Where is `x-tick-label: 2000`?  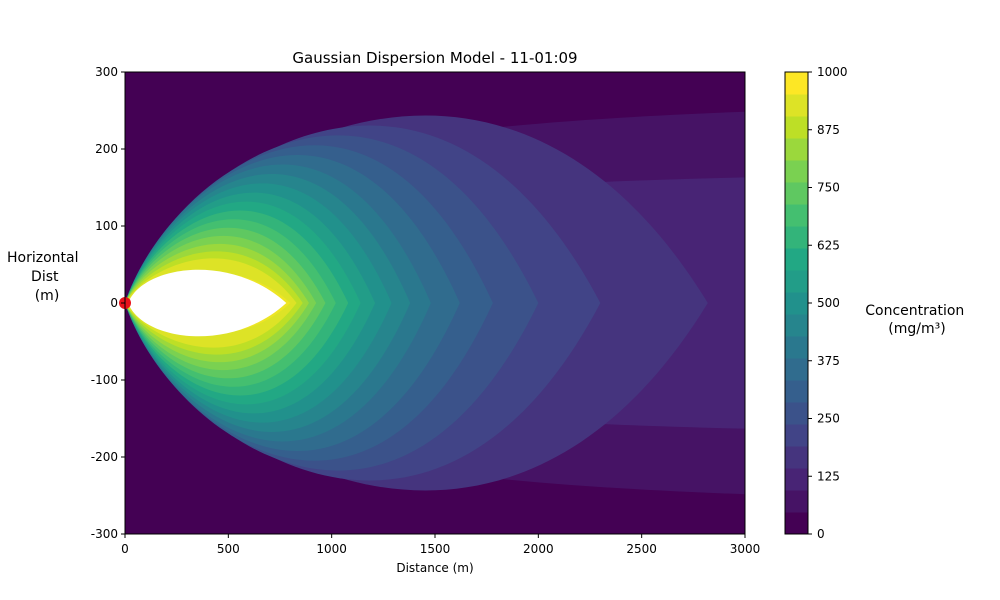 x-tick-label: 2000 is located at coordinates (538, 549).